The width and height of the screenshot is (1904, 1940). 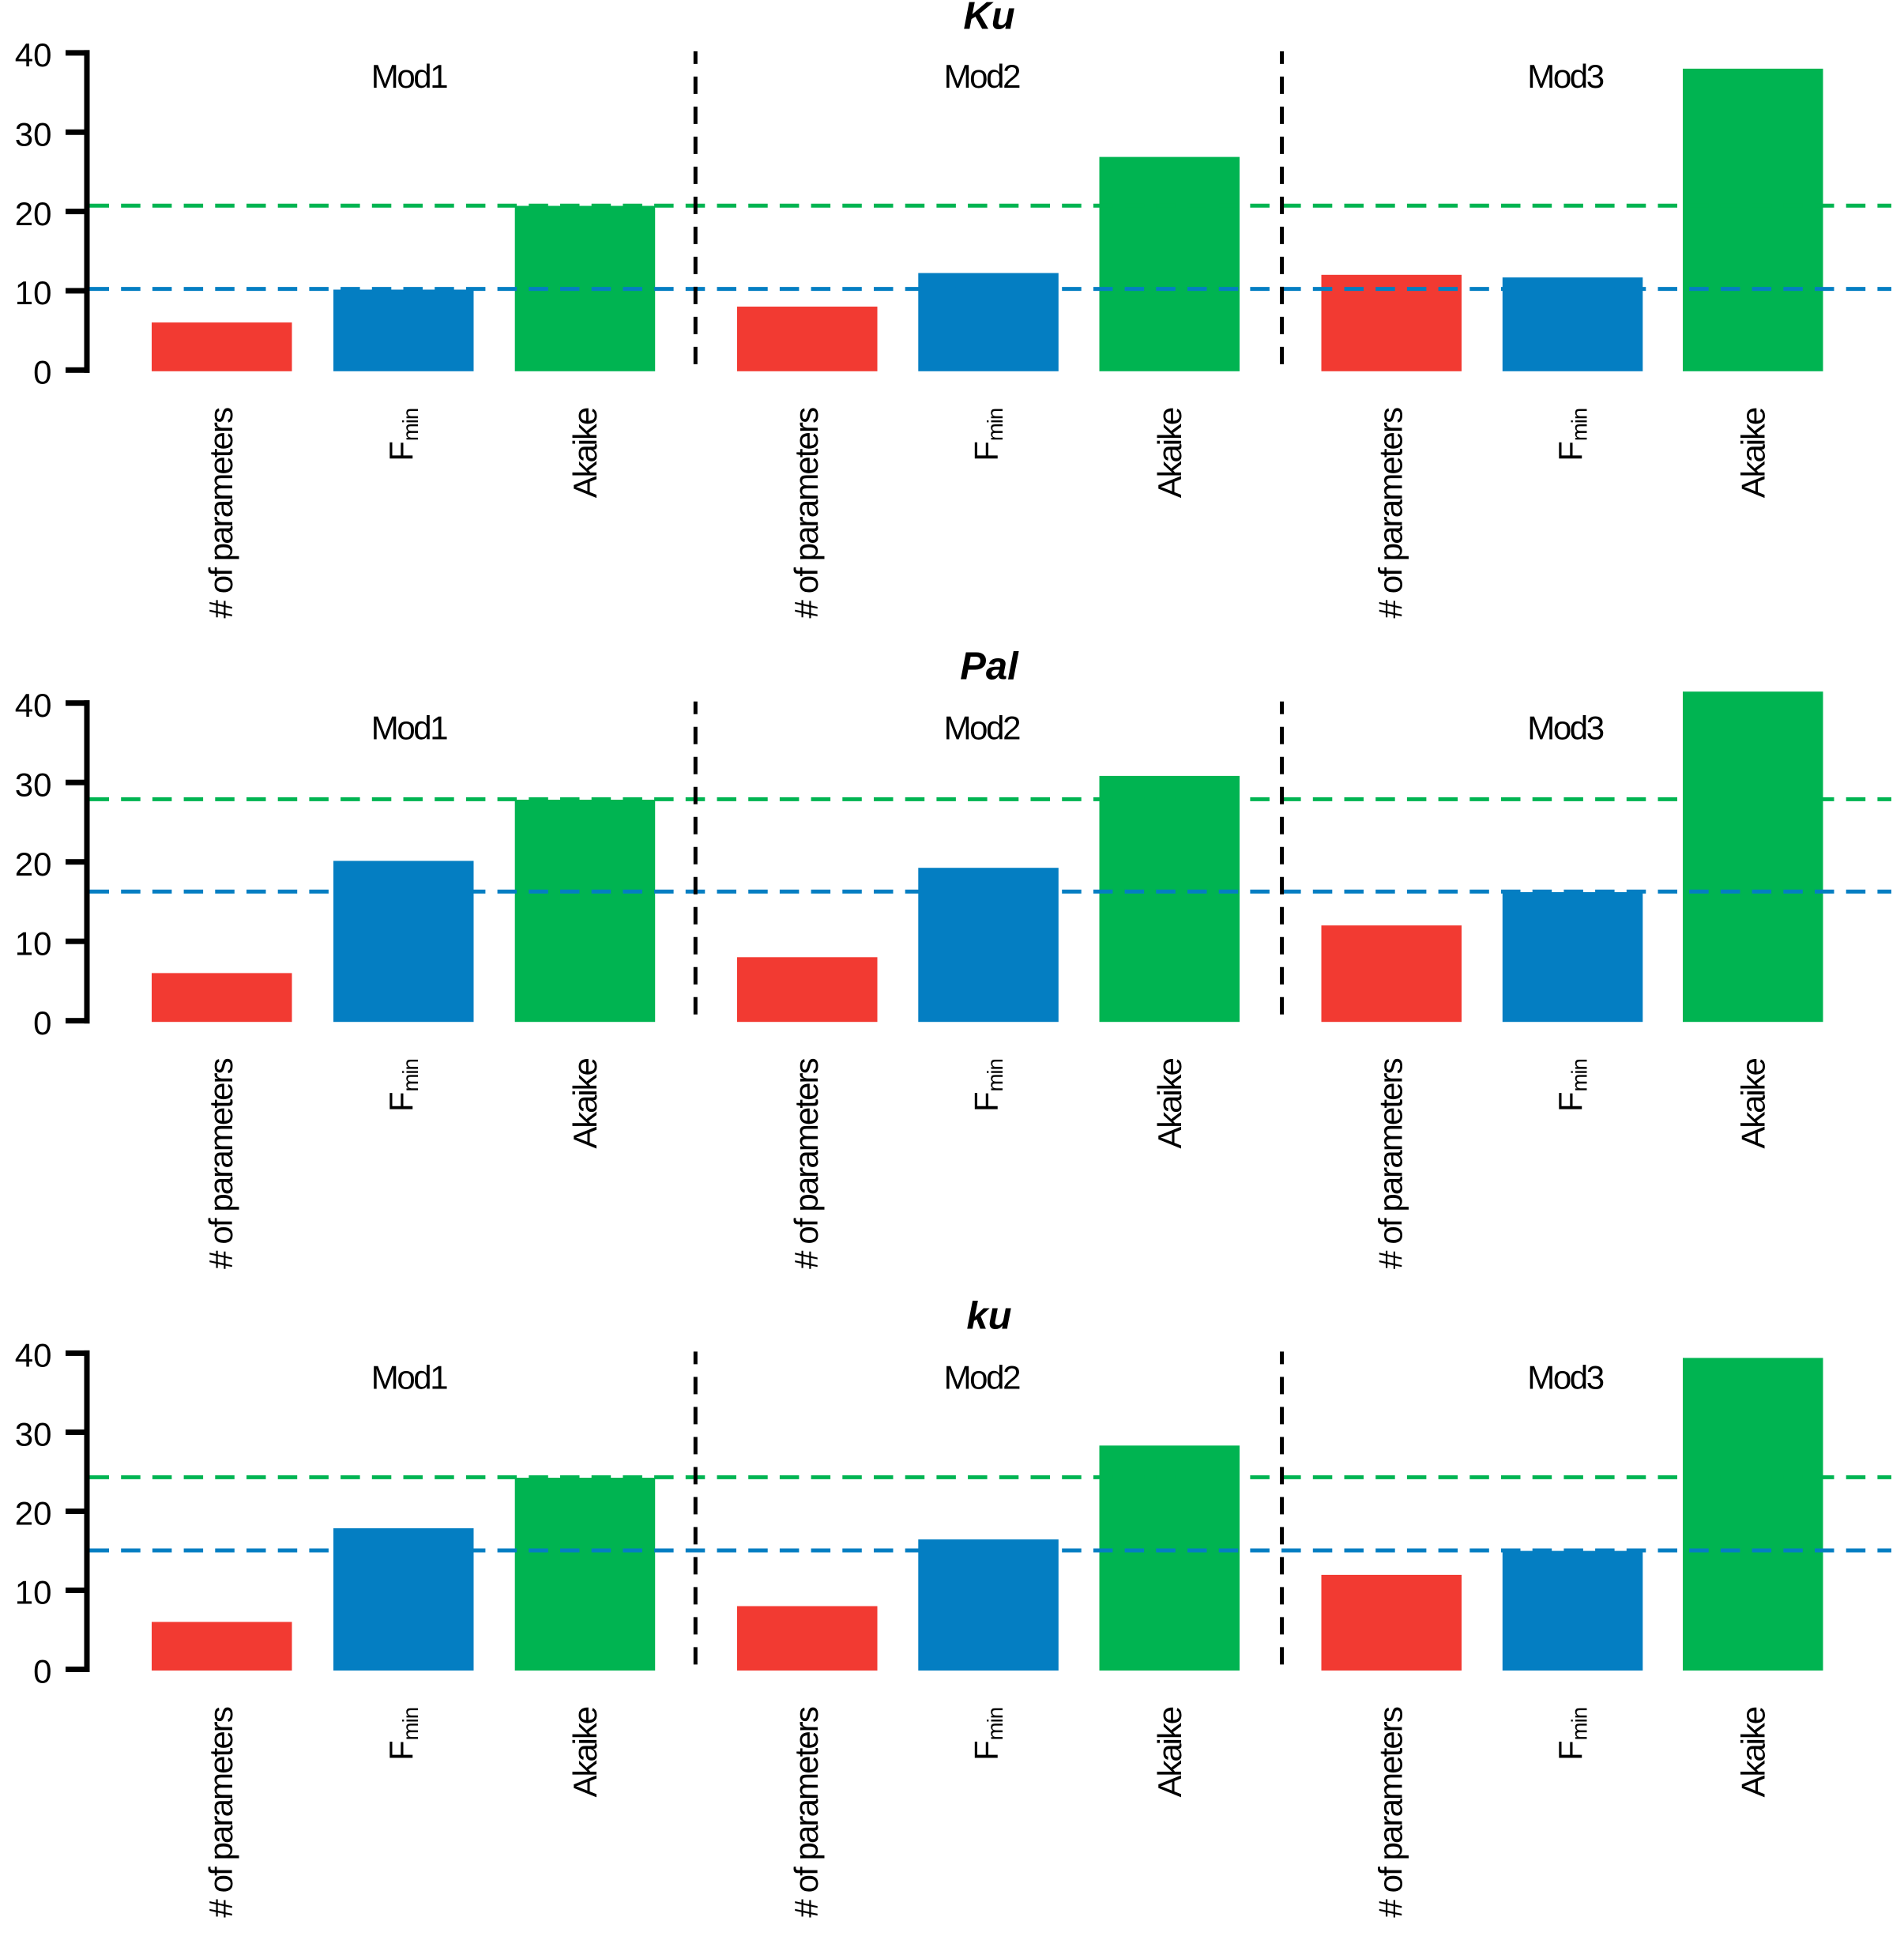 I want to click on svg-text: Pal, so click(x=989, y=667).